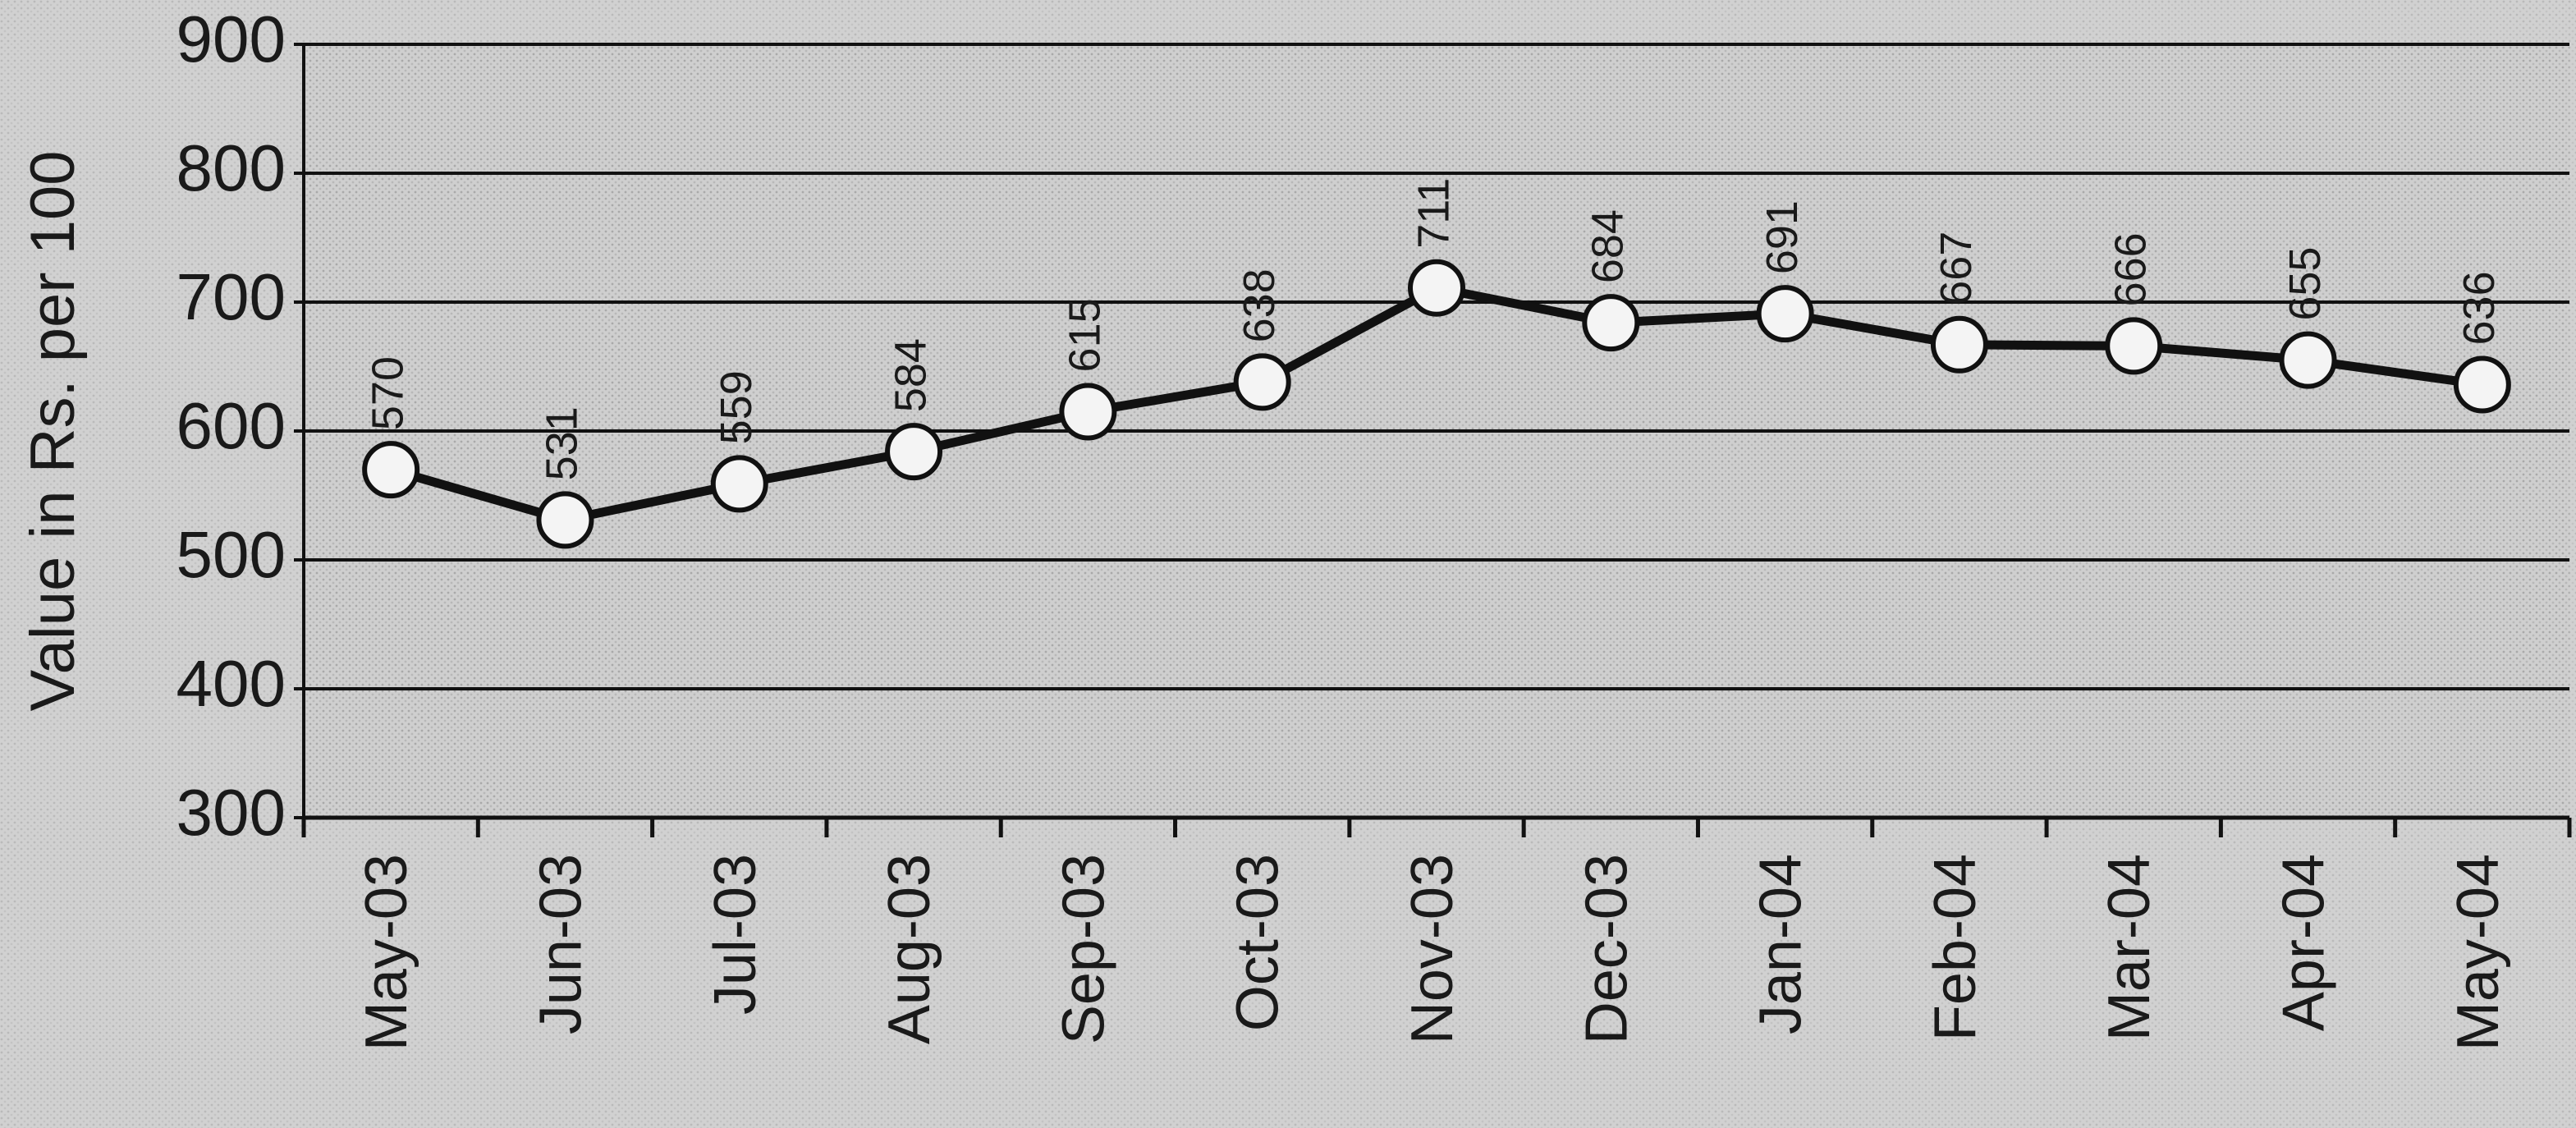 The width and height of the screenshot is (2576, 1128). What do you see at coordinates (1434, 213) in the screenshot?
I see `data-label: 711` at bounding box center [1434, 213].